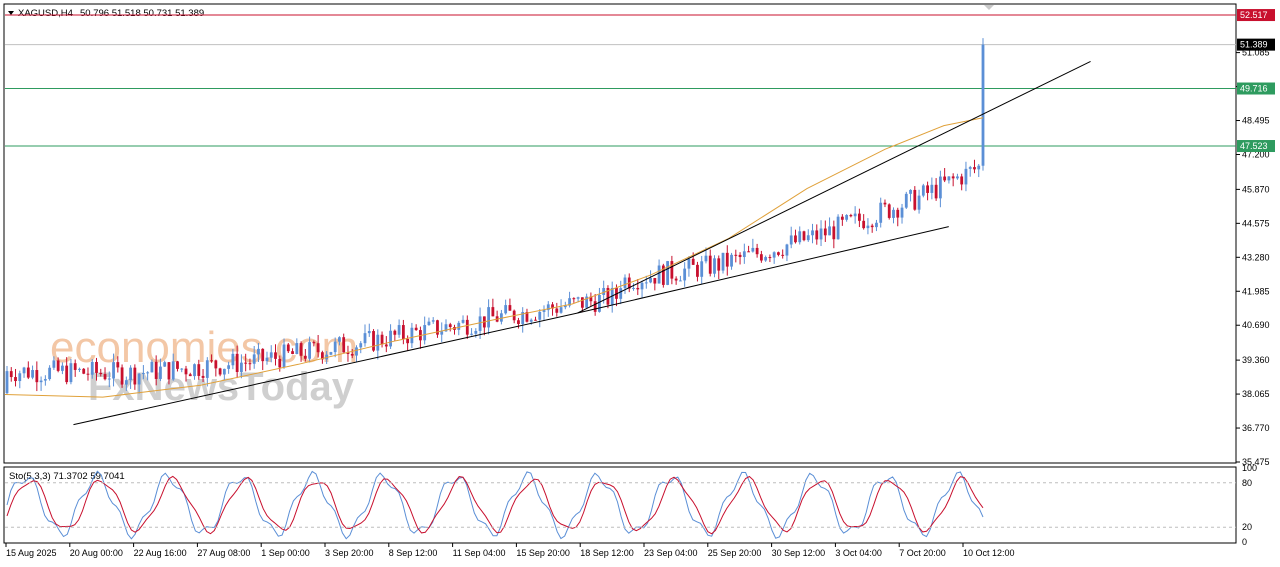  What do you see at coordinates (607, 553) in the screenshot?
I see `x-tick-label: 18 Sep 12:00` at bounding box center [607, 553].